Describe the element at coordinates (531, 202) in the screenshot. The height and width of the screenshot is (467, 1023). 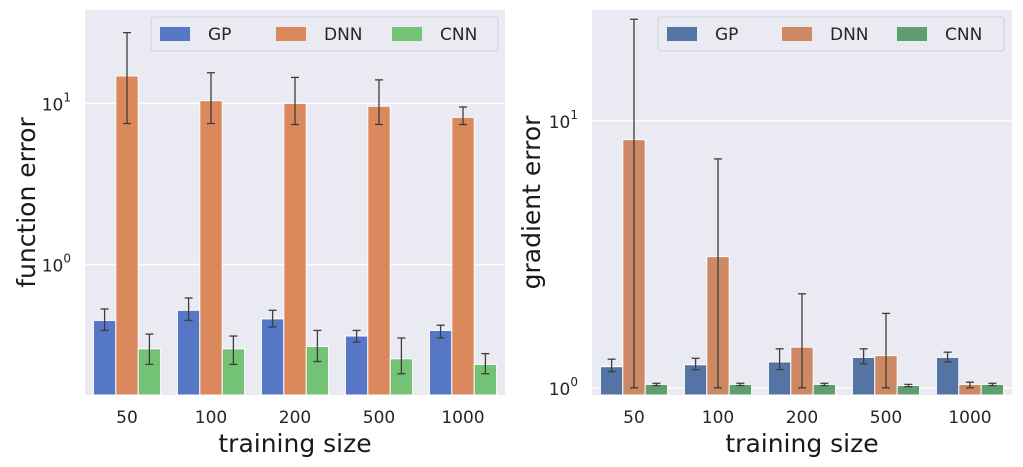
I see `y-axis-label: gradient error` at that location.